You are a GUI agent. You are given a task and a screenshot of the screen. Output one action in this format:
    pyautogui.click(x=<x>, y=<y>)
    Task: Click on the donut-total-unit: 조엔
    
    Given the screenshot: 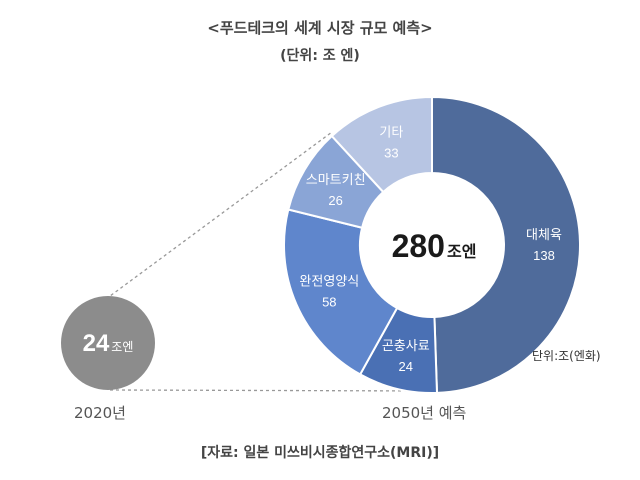 What is the action you would take?
    pyautogui.click(x=461, y=252)
    